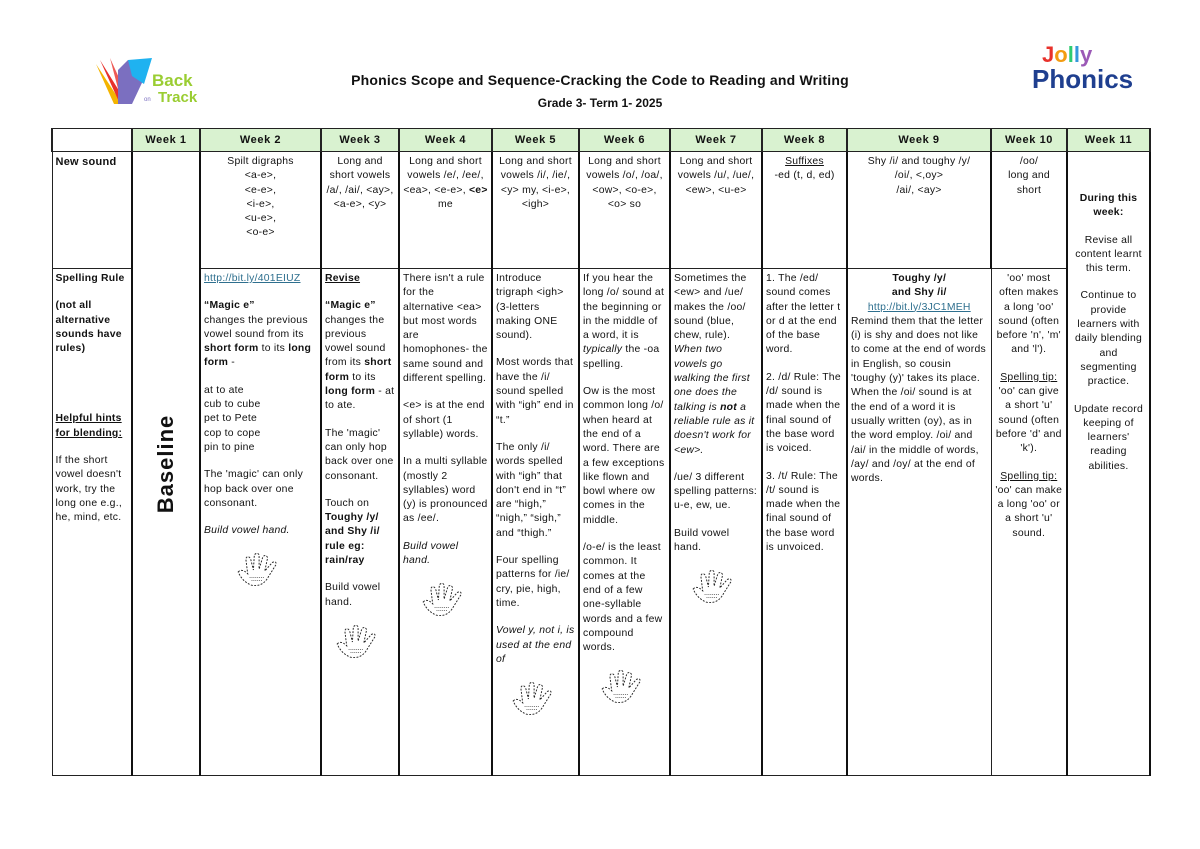 Image resolution: width=1200 pixels, height=849 pixels. What do you see at coordinates (224, 390) in the screenshot?
I see `text-run: at to ate` at bounding box center [224, 390].